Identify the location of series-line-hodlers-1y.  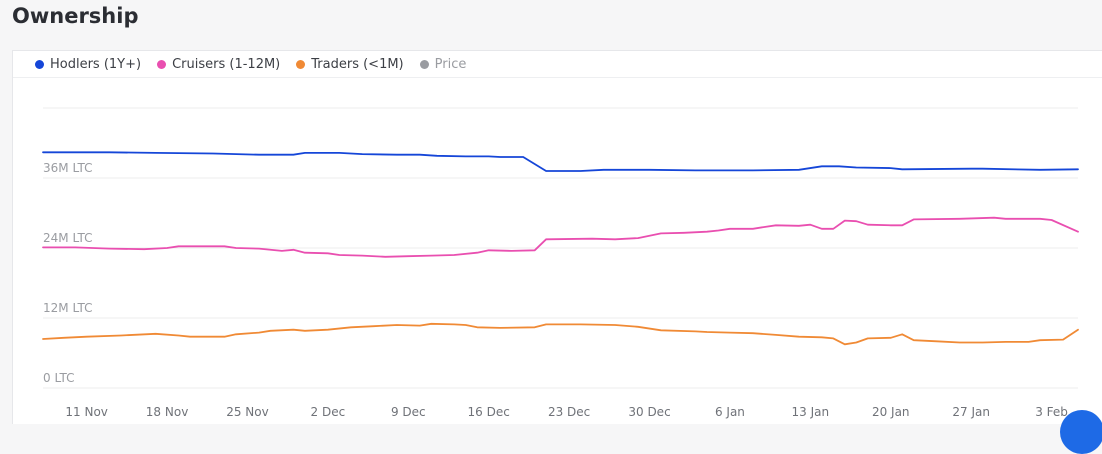
(560, 161).